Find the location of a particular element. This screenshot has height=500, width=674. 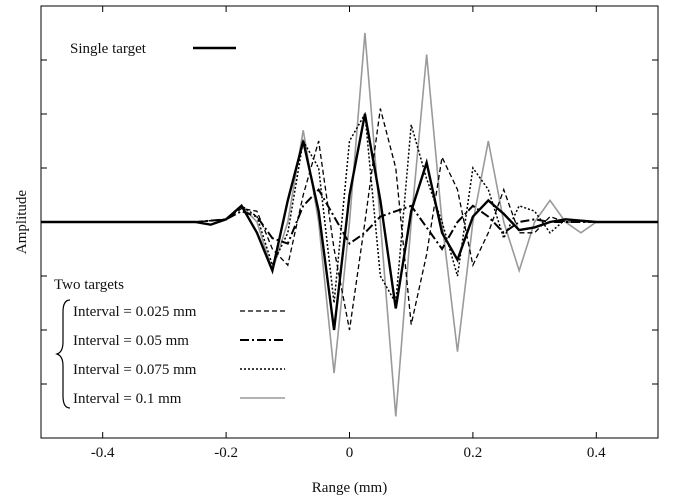

legend-label-interval: Interval = 0.1 mm is located at coordinates (127, 399).